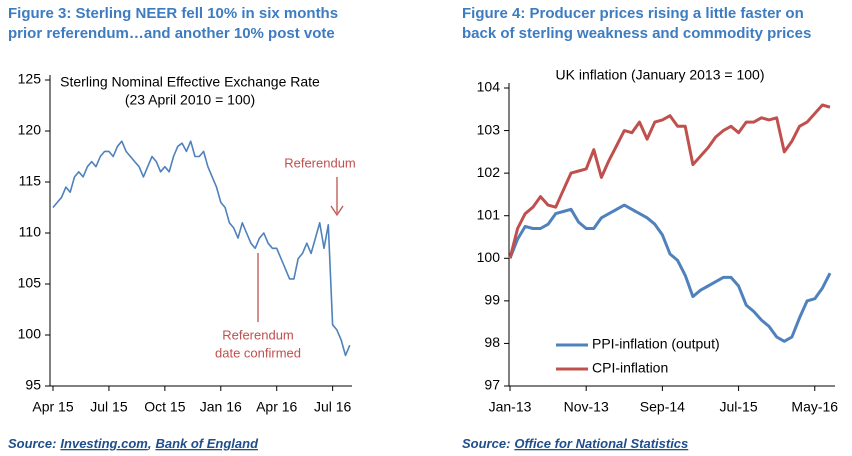 Image resolution: width=852 pixels, height=456 pixels. Describe the element at coordinates (492, 300) in the screenshot. I see `y-tick-label: 99` at that location.